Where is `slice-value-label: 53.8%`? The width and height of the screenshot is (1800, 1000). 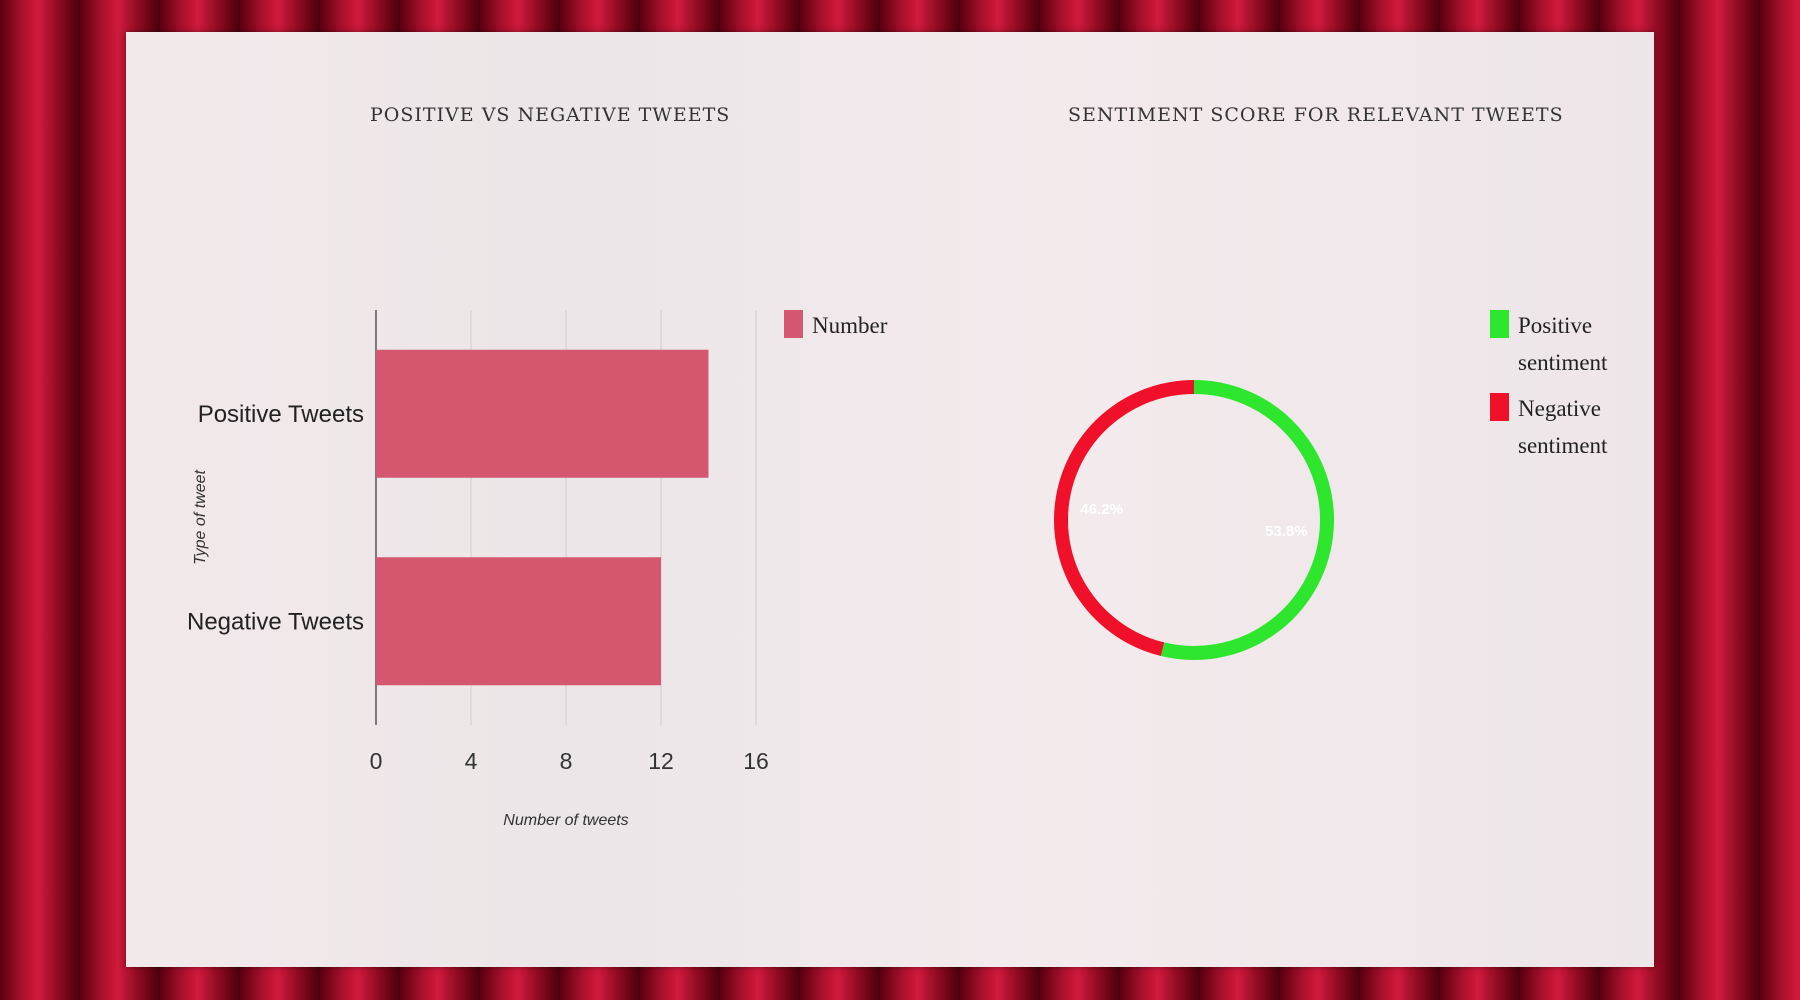 slice-value-label: 53.8% is located at coordinates (1286, 531).